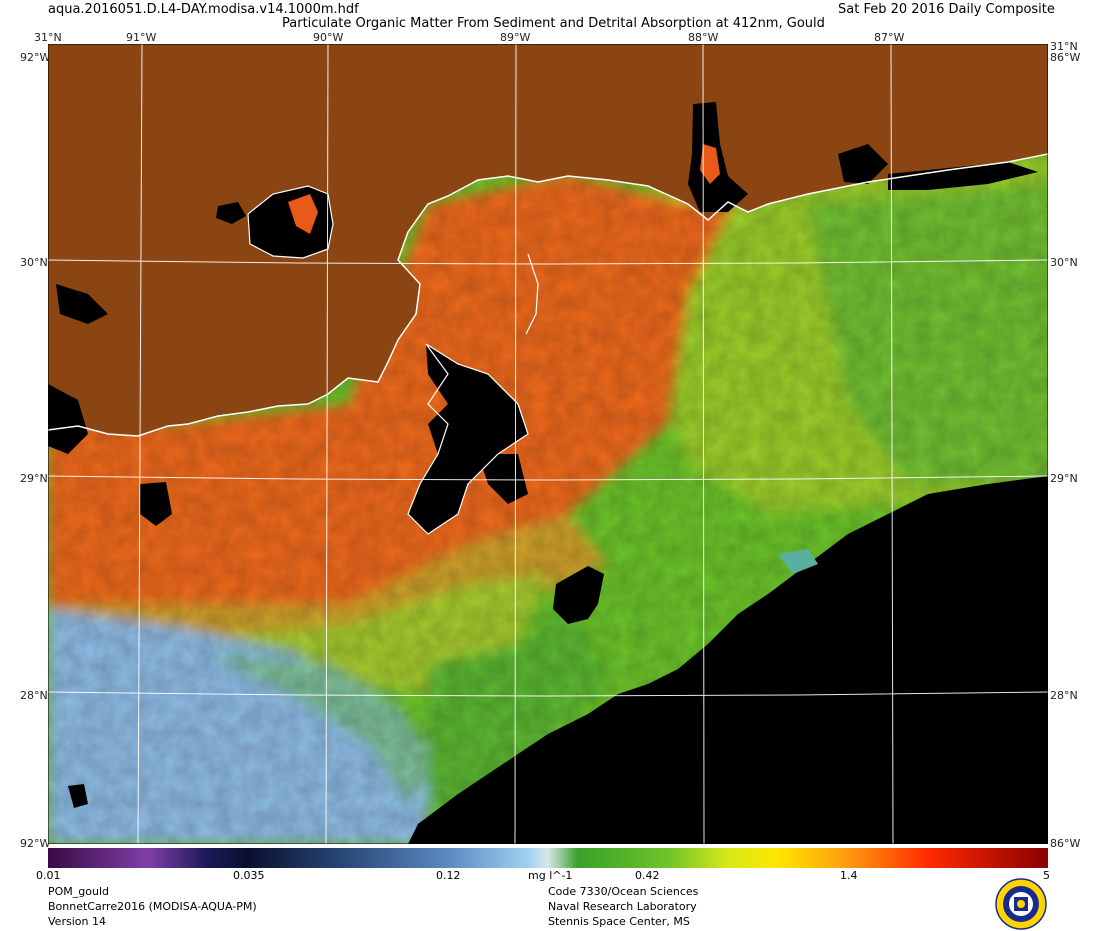 The image size is (1096, 931). I want to click on colorbar-units: mg l^-1, so click(550, 875).